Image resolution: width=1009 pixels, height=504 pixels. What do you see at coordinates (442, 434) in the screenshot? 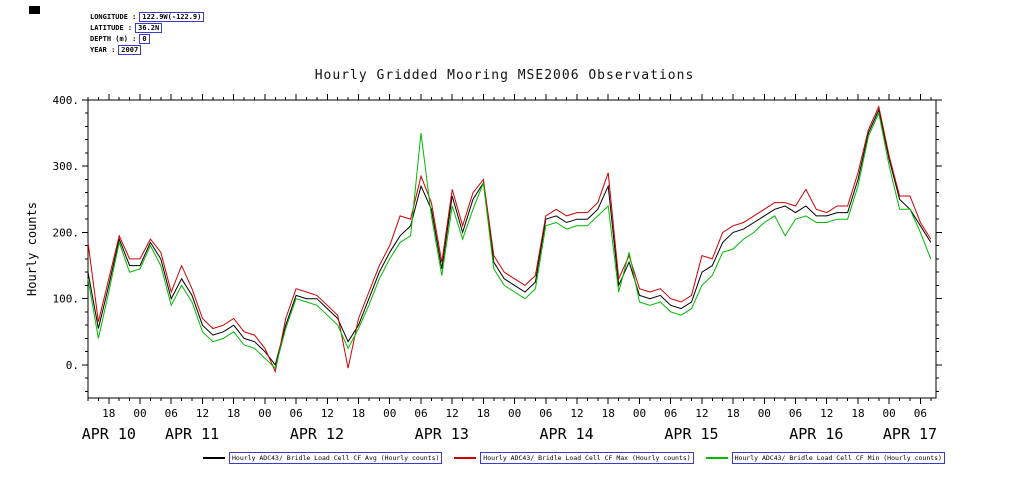
I see `svg-text: APR 13` at bounding box center [442, 434].